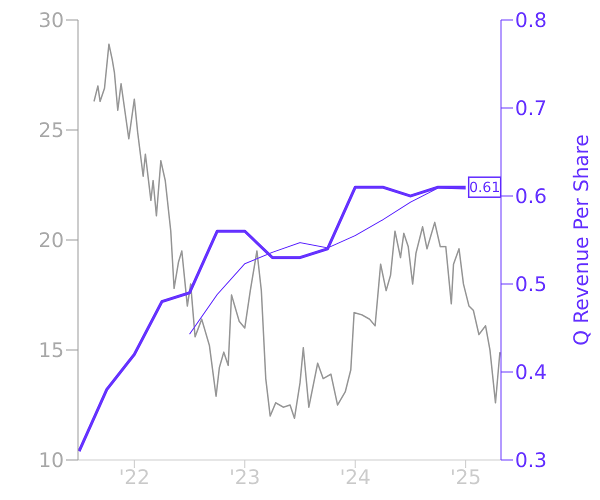 The width and height of the screenshot is (600, 500). I want to click on data-label: 0.61, so click(484, 188).